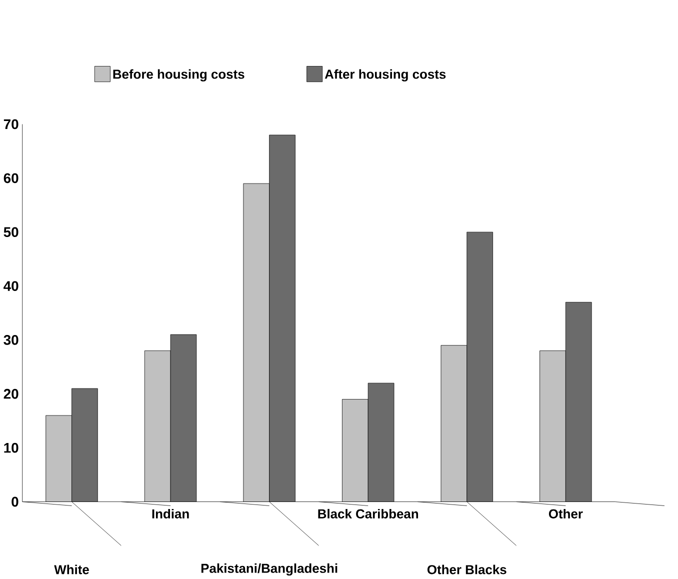  I want to click on y-tick-label: 30, so click(11, 340).